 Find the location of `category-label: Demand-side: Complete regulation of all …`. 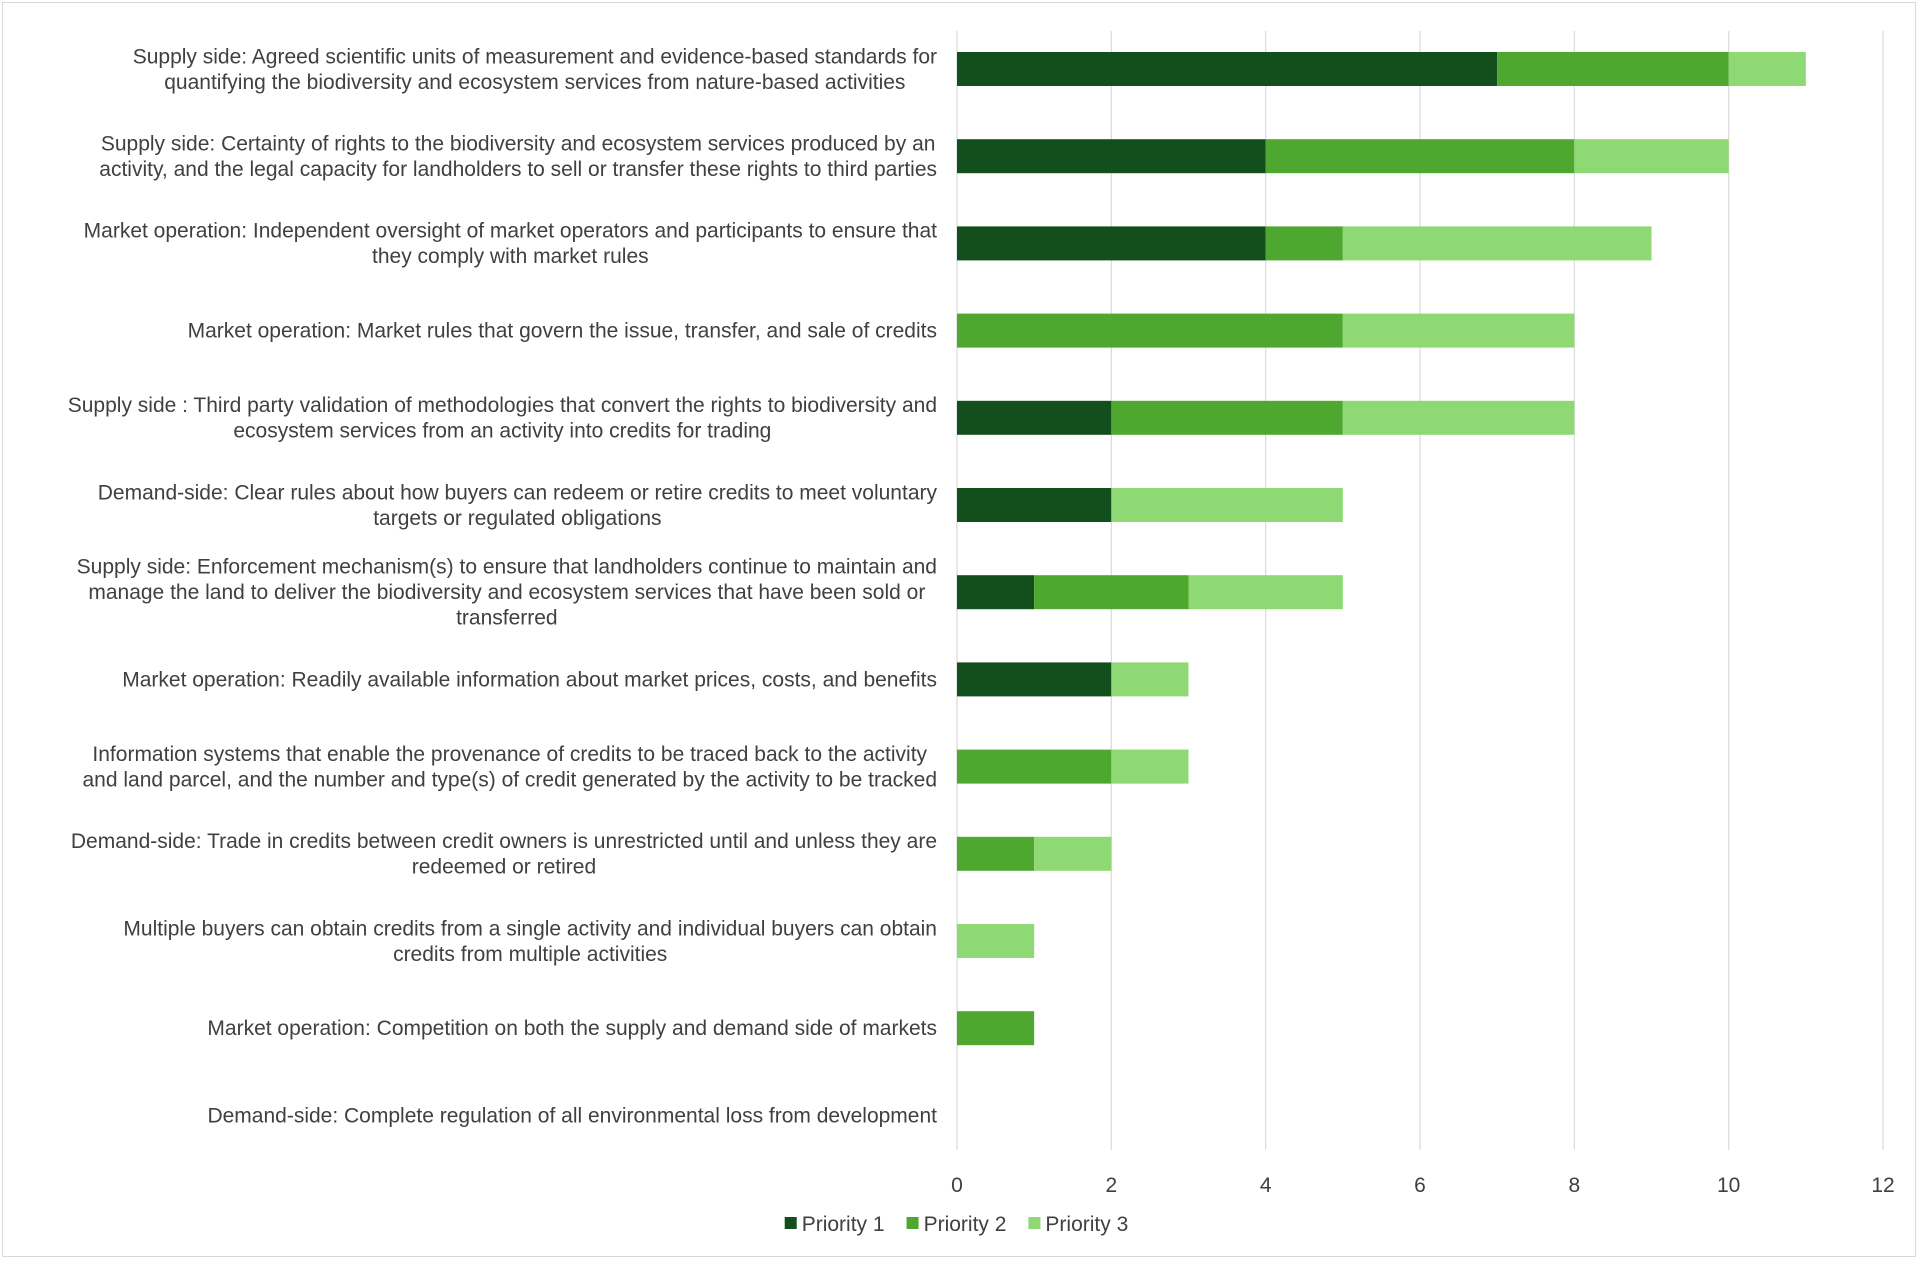

category-label: Demand-side: Complete regulation of all … is located at coordinates (572, 1115).